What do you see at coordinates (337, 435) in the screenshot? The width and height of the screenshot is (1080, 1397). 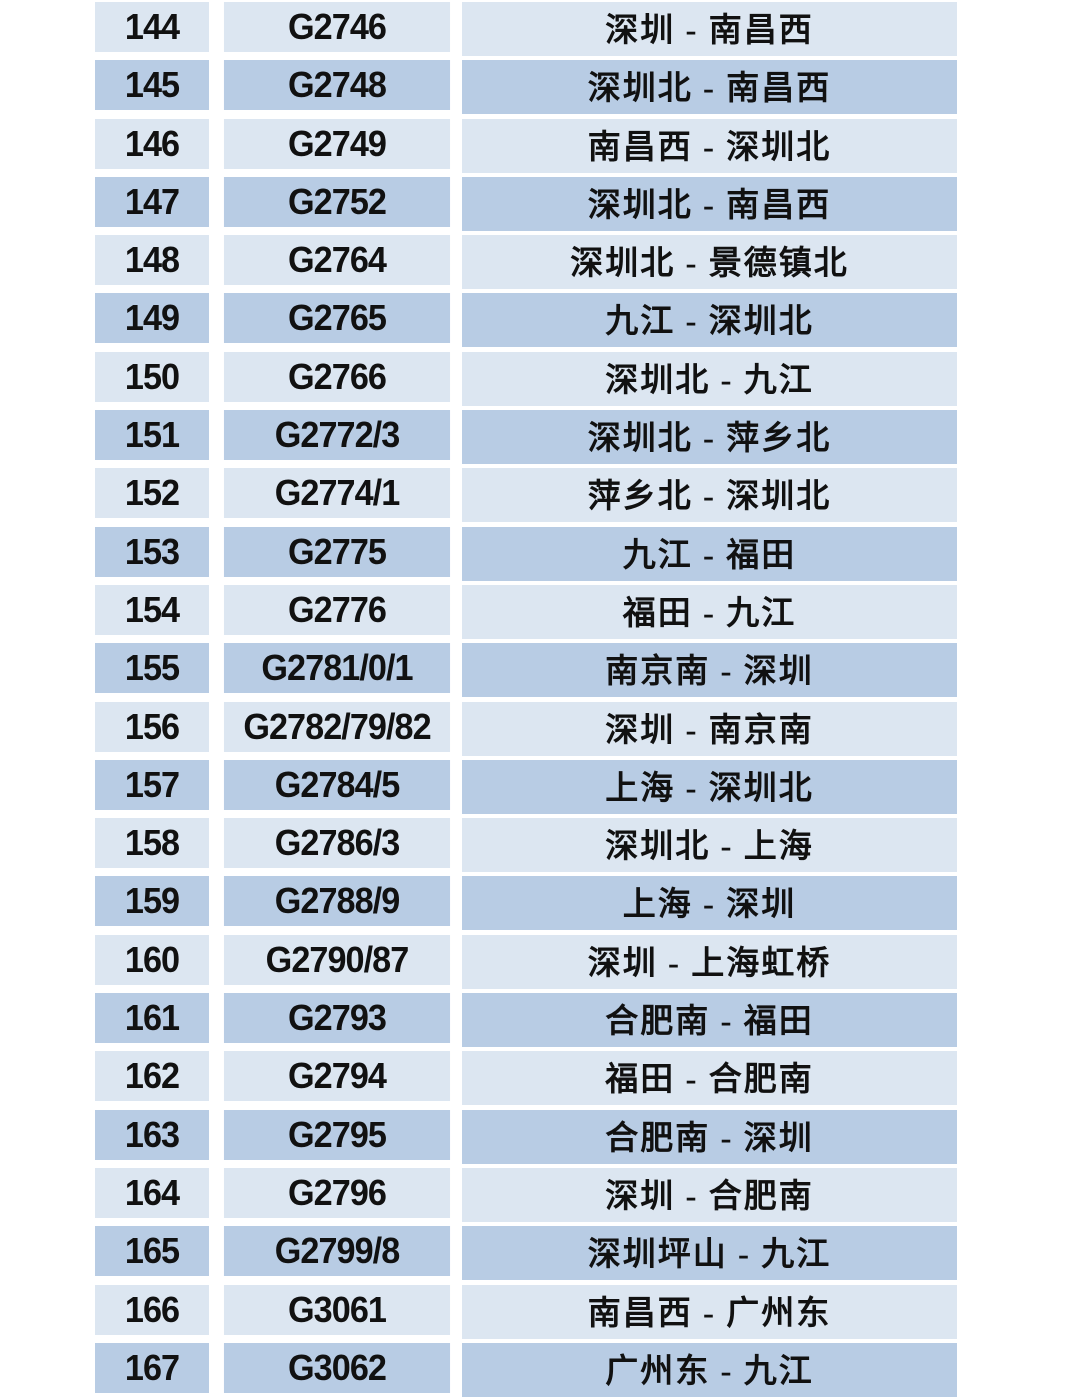 I see `train-number-cell: G2772/3` at bounding box center [337, 435].